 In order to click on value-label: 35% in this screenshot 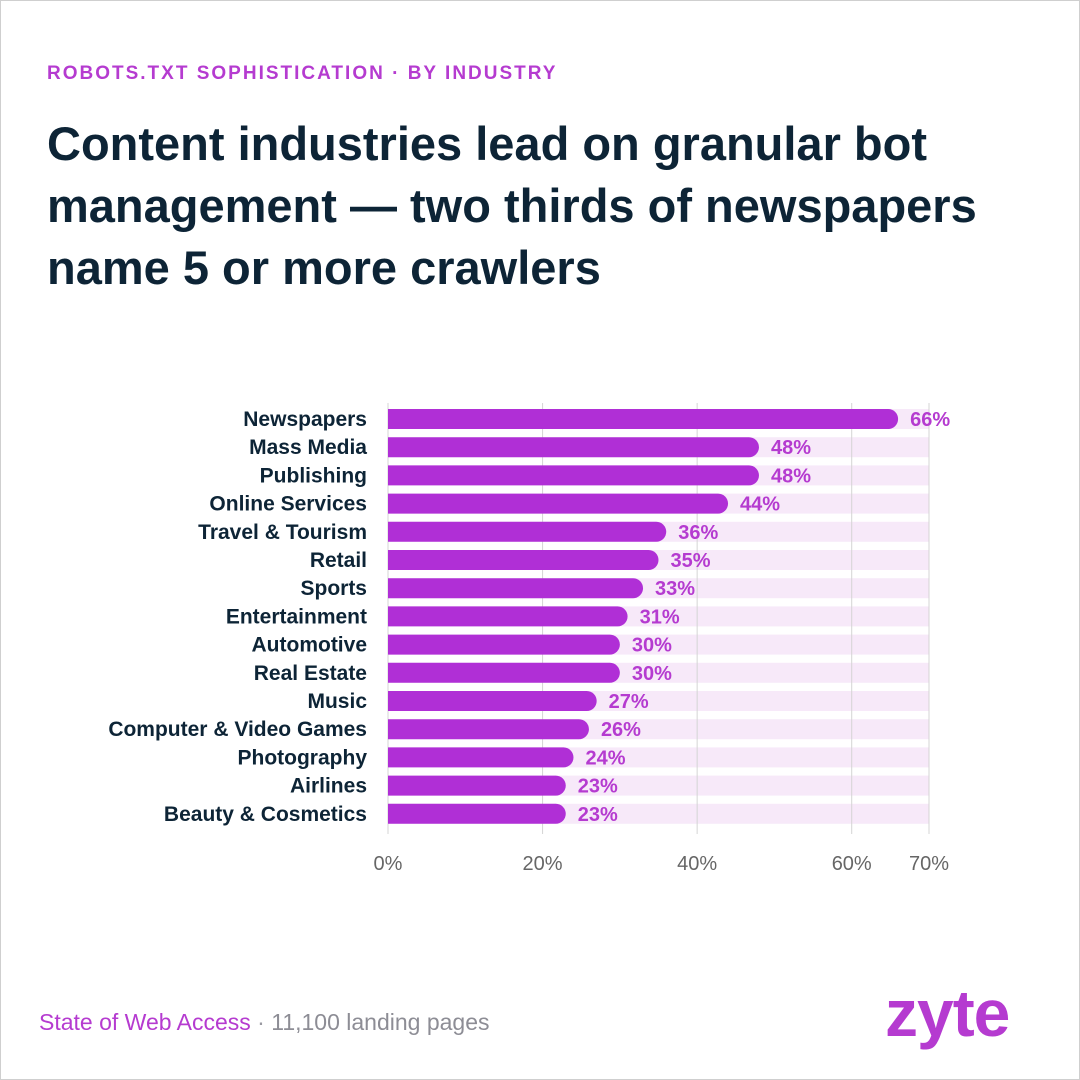, I will do `click(691, 561)`.